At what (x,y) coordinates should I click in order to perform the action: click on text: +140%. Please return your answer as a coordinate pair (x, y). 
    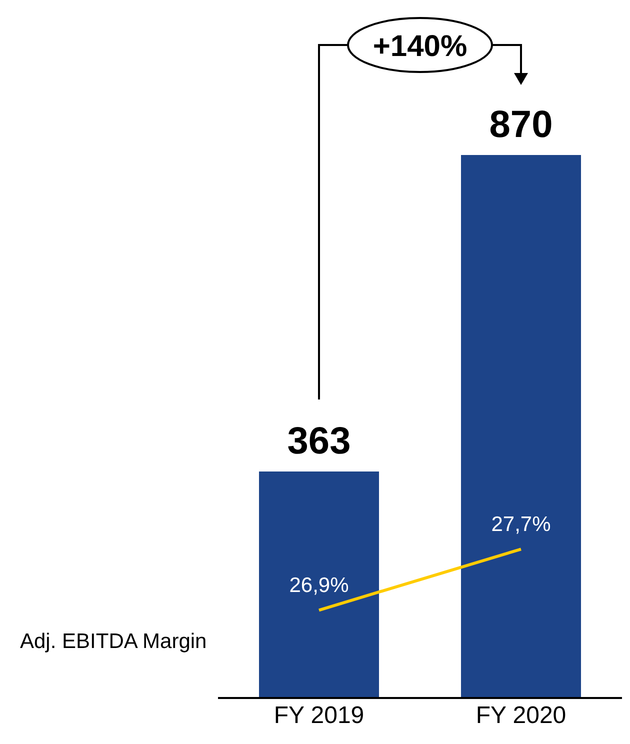
    Looking at the image, I should click on (420, 46).